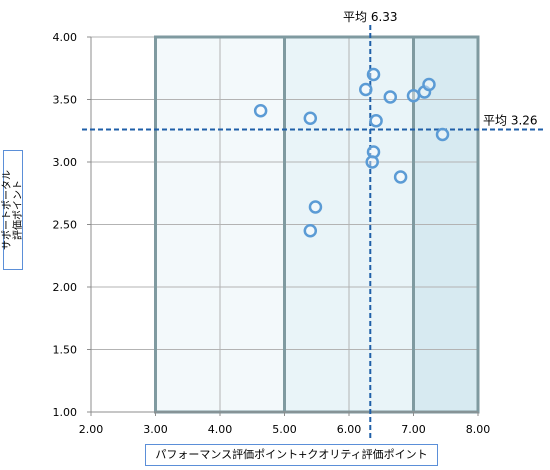 The image size is (550, 470). Describe the element at coordinates (65, 225) in the screenshot. I see `y-tick-label-3: 2.50` at that location.